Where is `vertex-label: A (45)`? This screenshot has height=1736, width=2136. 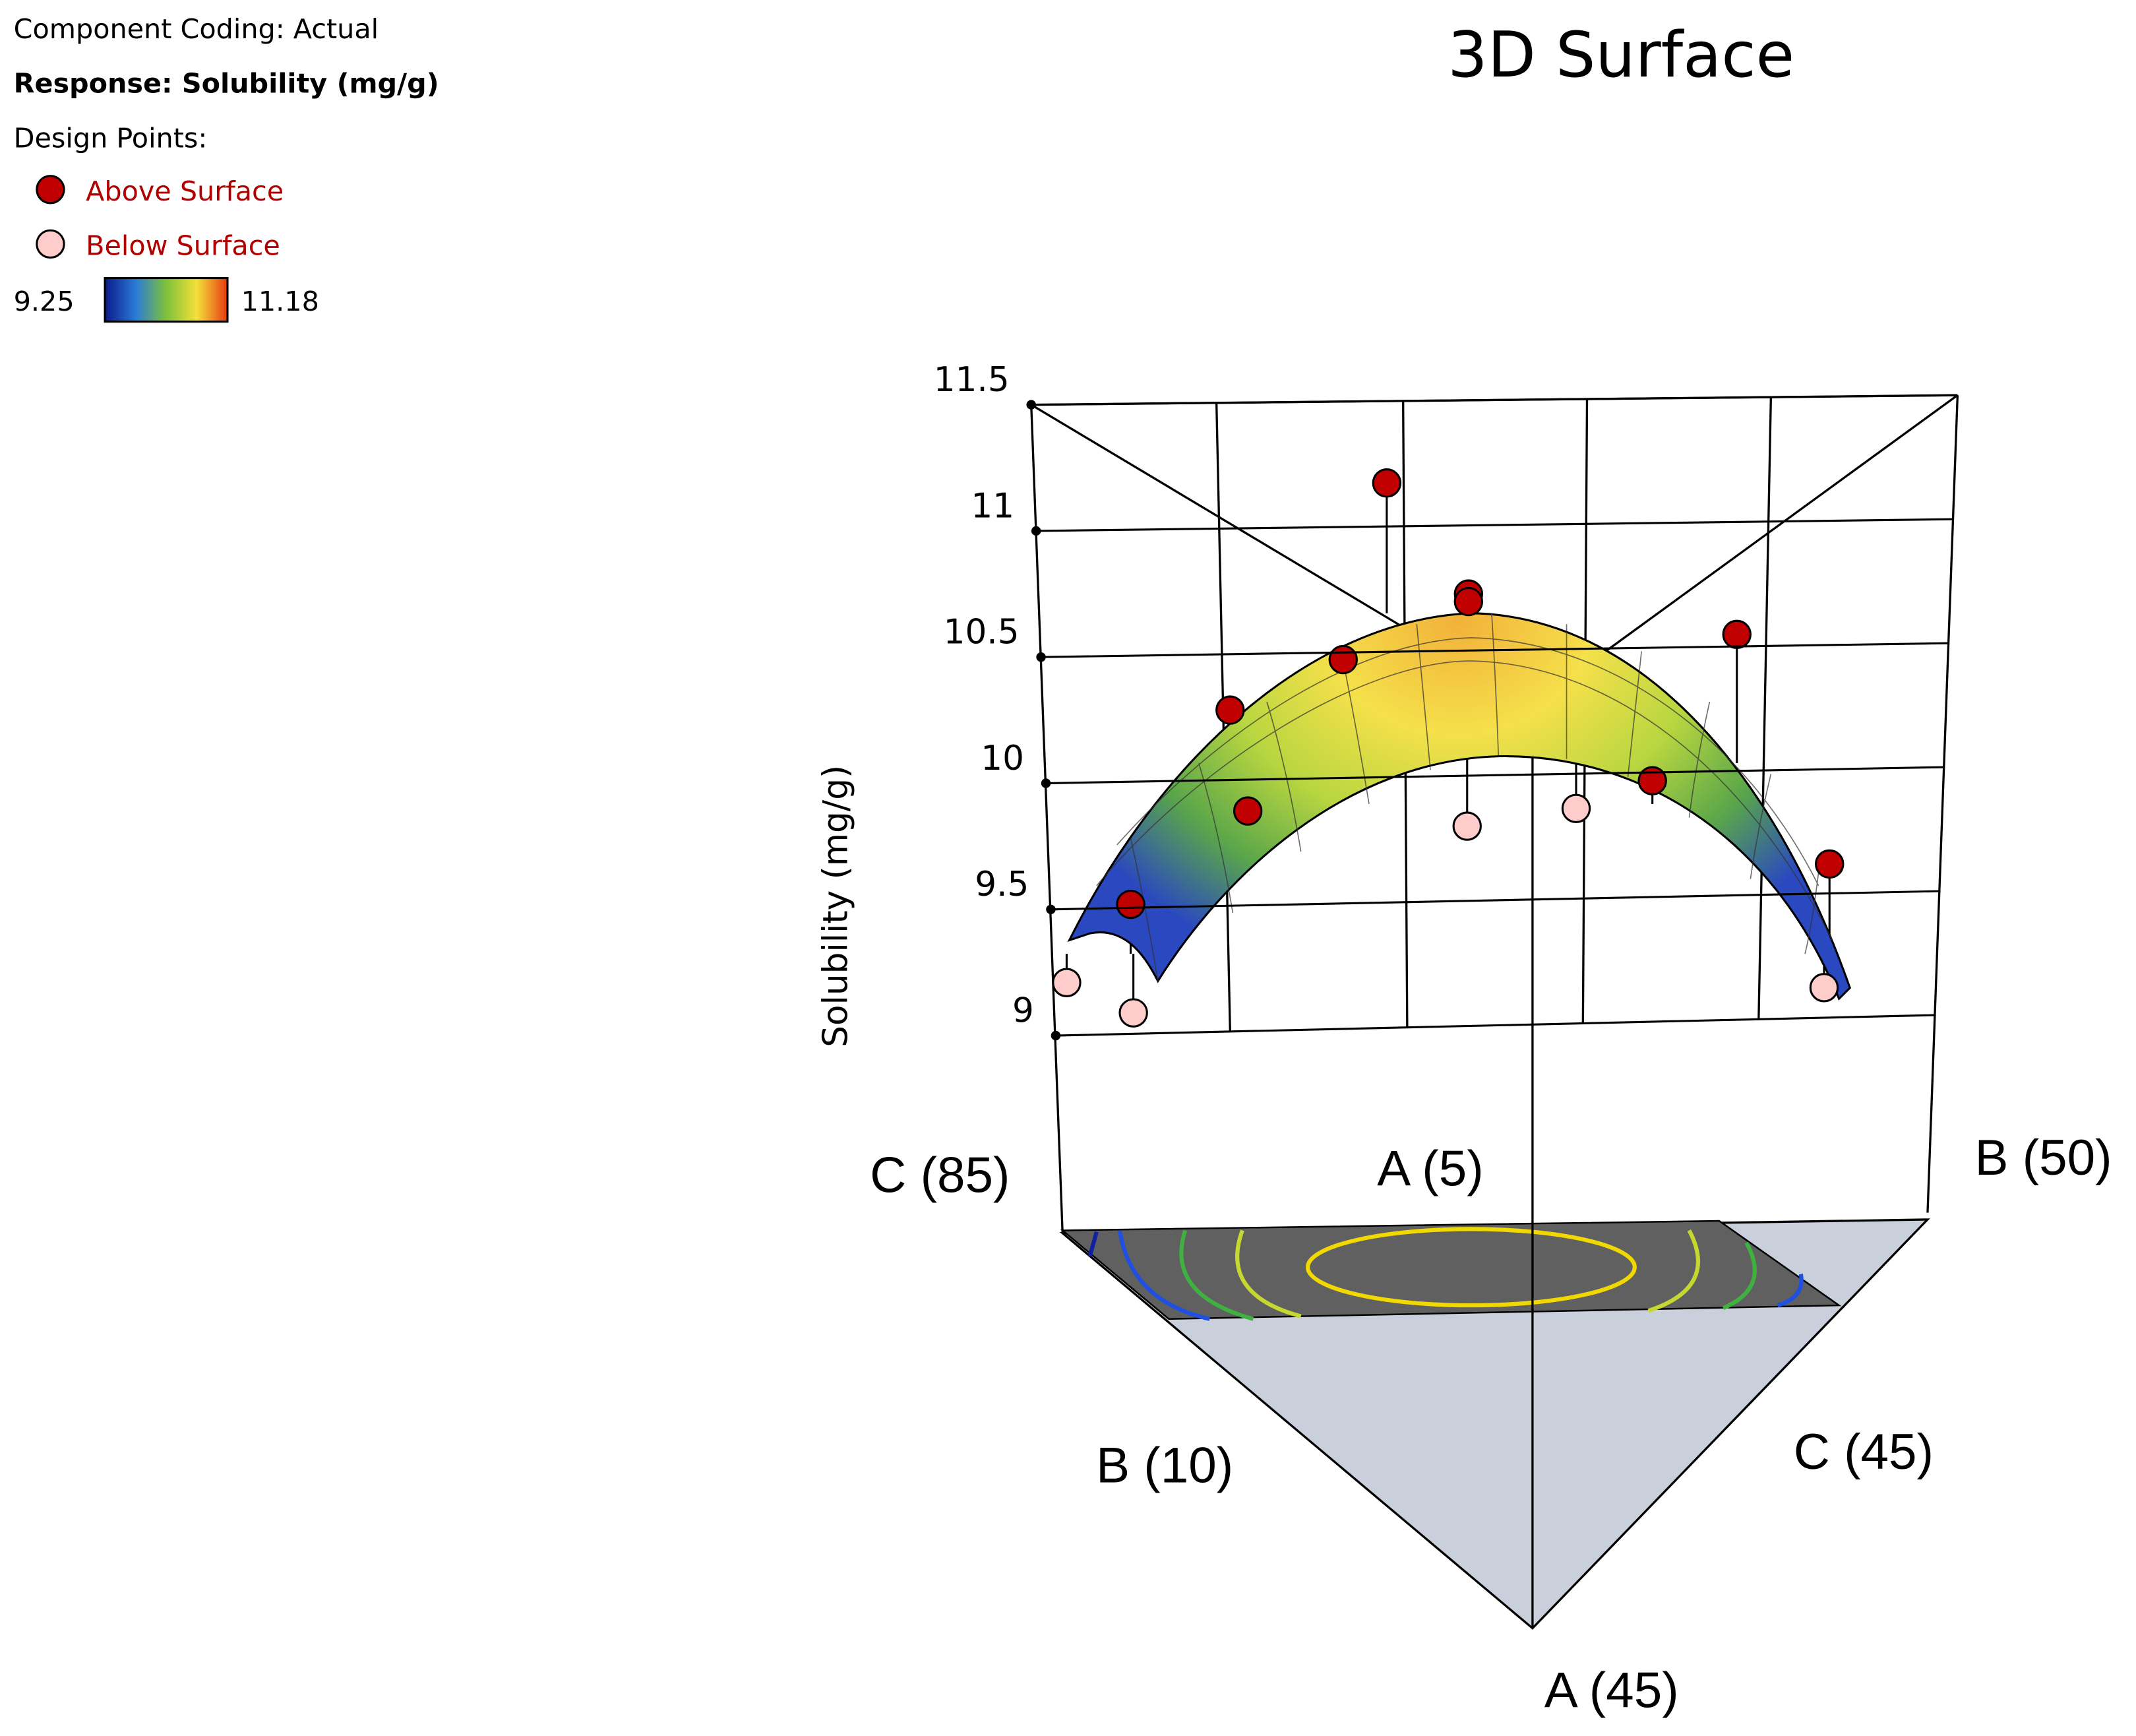
vertex-label: A (45) is located at coordinates (1611, 1690).